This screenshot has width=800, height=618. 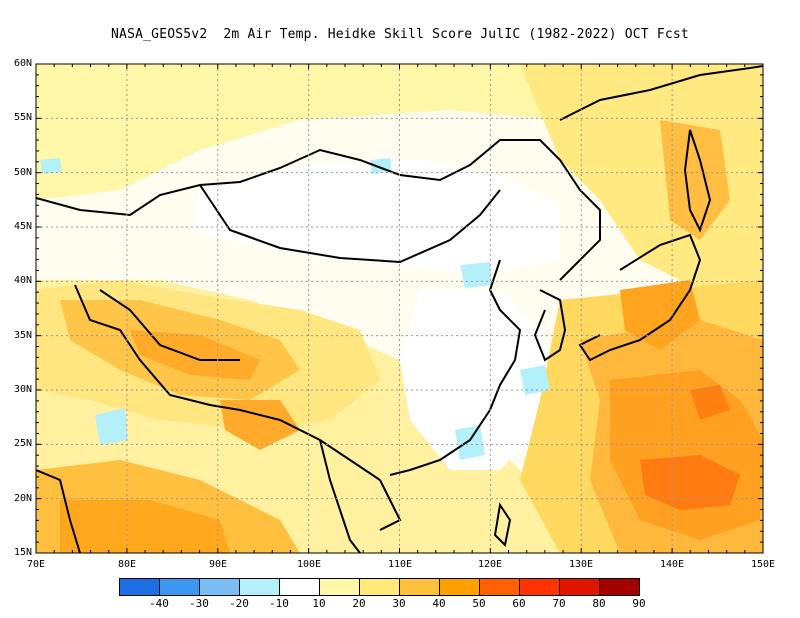 I want to click on india-coast, so click(x=58, y=511).